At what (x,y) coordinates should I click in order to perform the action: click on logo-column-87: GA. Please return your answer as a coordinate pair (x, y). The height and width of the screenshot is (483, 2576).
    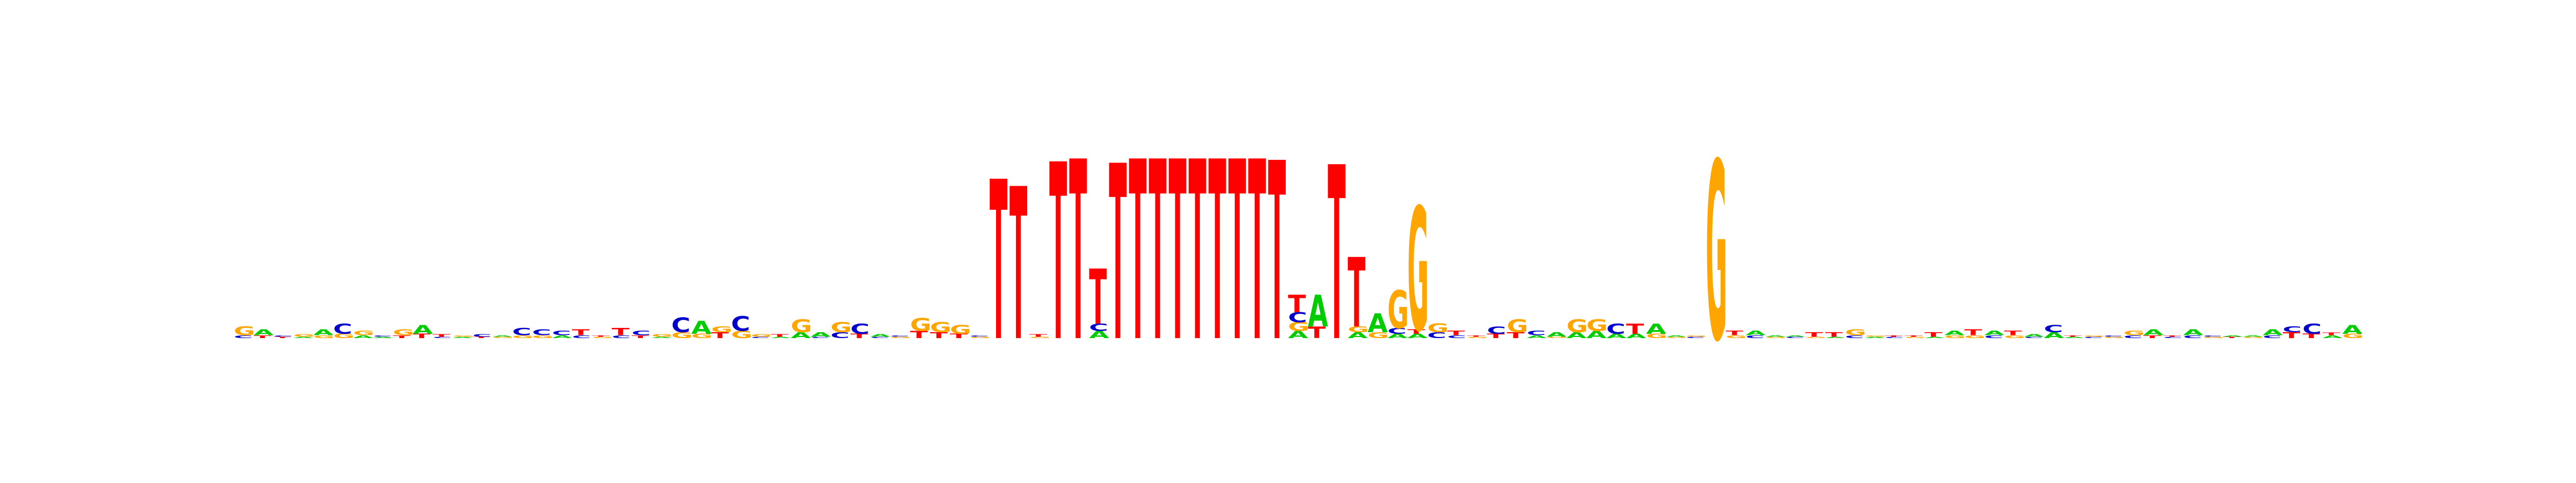
    Looking at the image, I should click on (1955, 334).